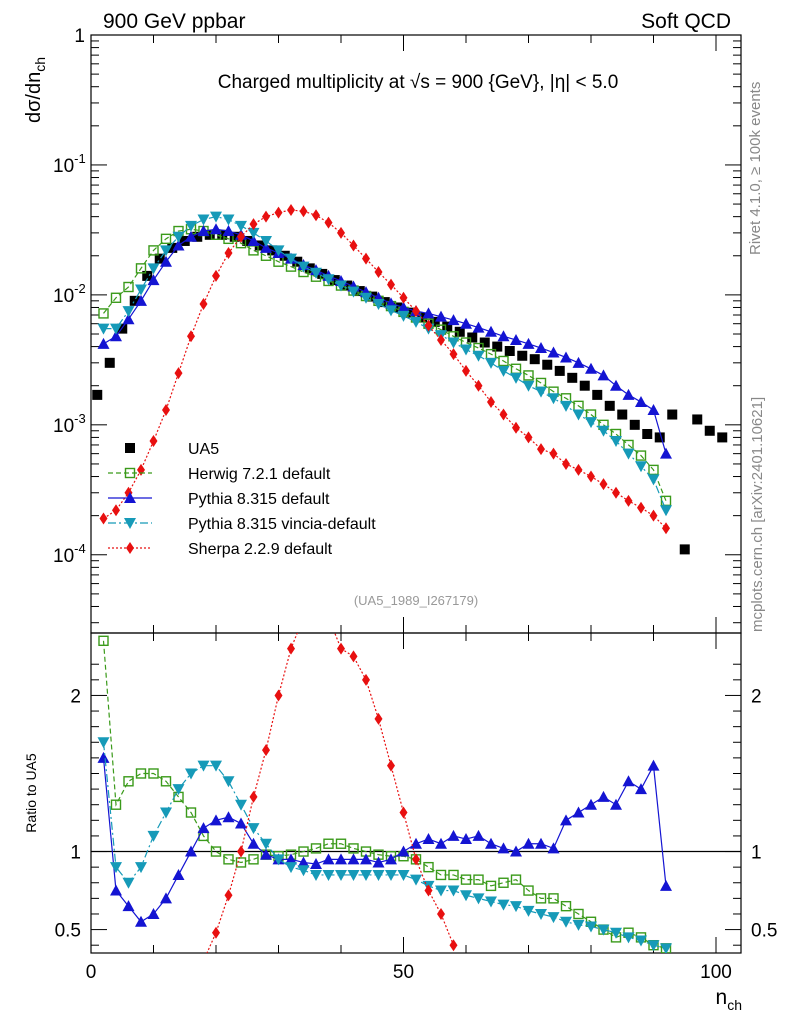 The height and width of the screenshot is (1024, 786). What do you see at coordinates (403, 972) in the screenshot?
I see `x-tick-label: 50` at bounding box center [403, 972].